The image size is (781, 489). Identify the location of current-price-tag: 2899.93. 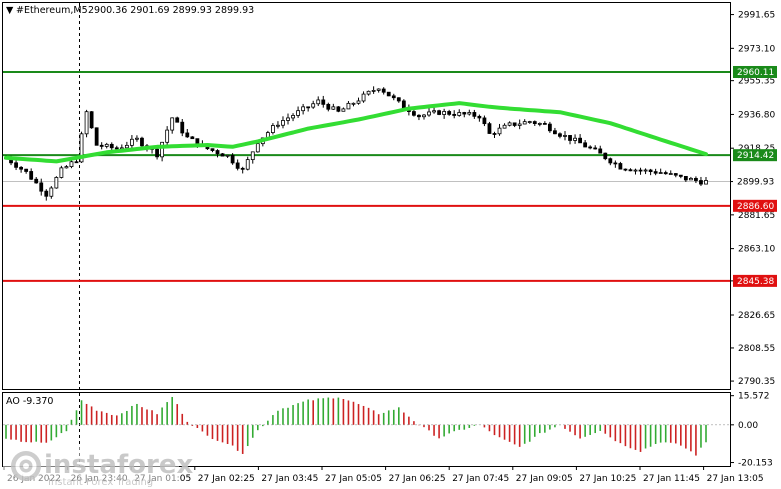
(755, 183).